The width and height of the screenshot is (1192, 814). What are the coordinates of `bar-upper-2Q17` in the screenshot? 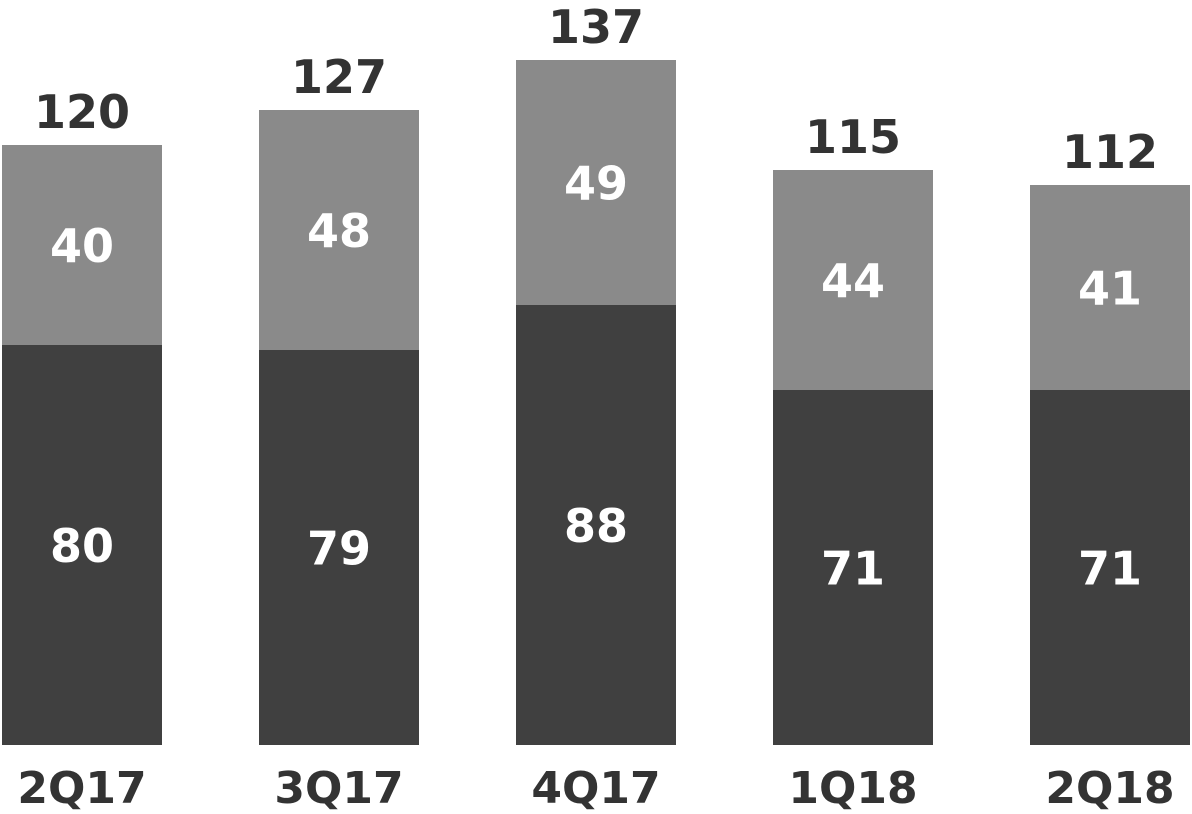 It's located at (82, 245).